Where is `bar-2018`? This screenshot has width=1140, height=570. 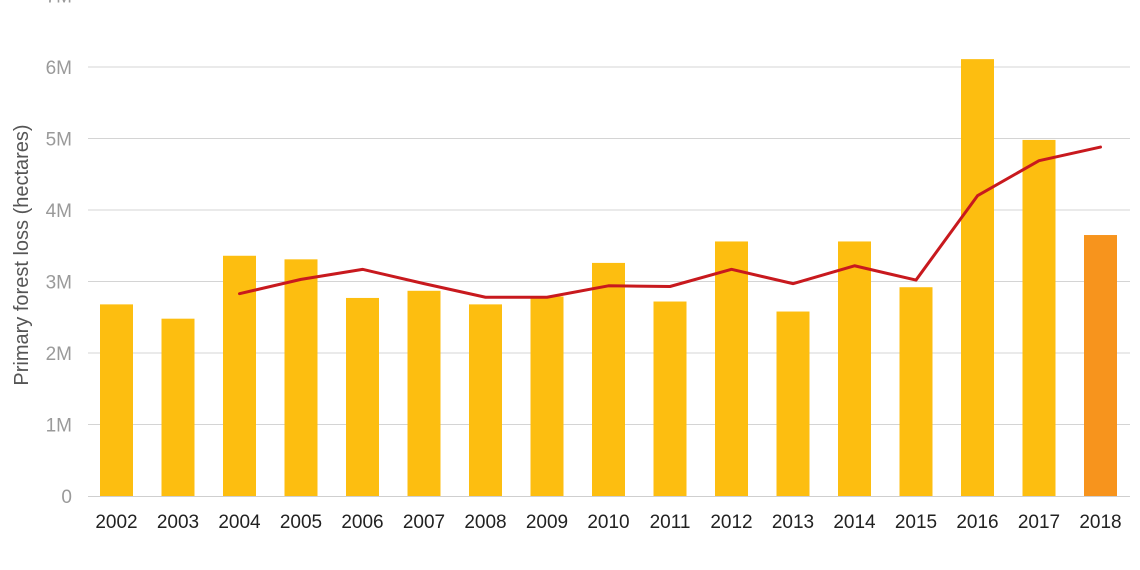
bar-2018 is located at coordinates (1100, 365).